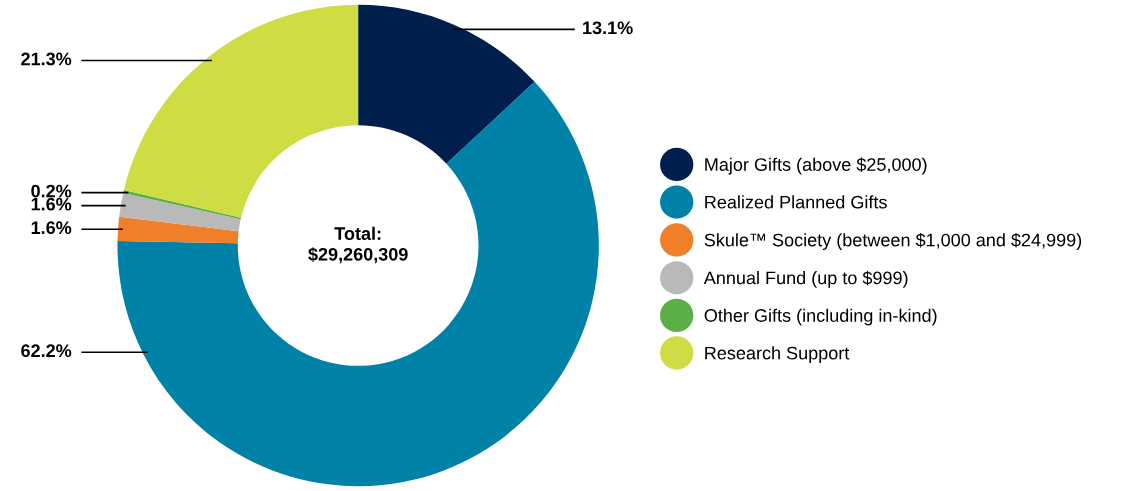 Image resolution: width=1137 pixels, height=491 pixels. I want to click on text: Total: $29,260,309, so click(358, 245).